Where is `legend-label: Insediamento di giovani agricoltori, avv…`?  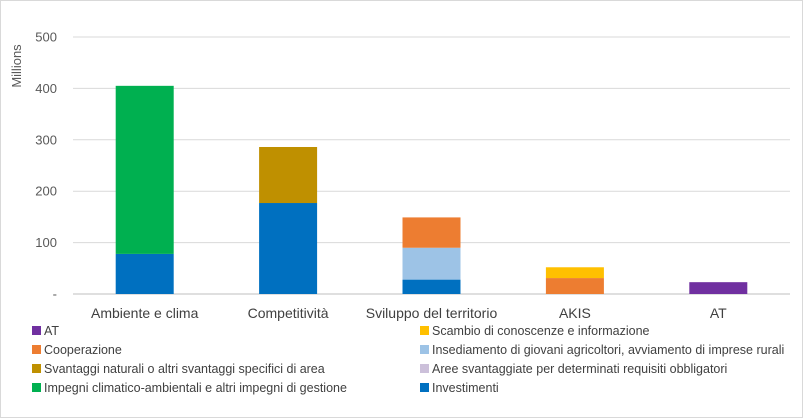
legend-label: Insediamento di giovani agricoltori, avv… is located at coordinates (608, 350).